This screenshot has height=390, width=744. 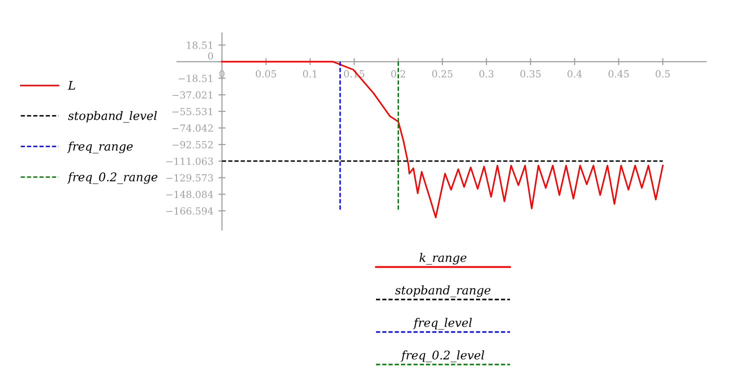 What do you see at coordinates (112, 116) in the screenshot?
I see `legend-label: stopband_level` at bounding box center [112, 116].